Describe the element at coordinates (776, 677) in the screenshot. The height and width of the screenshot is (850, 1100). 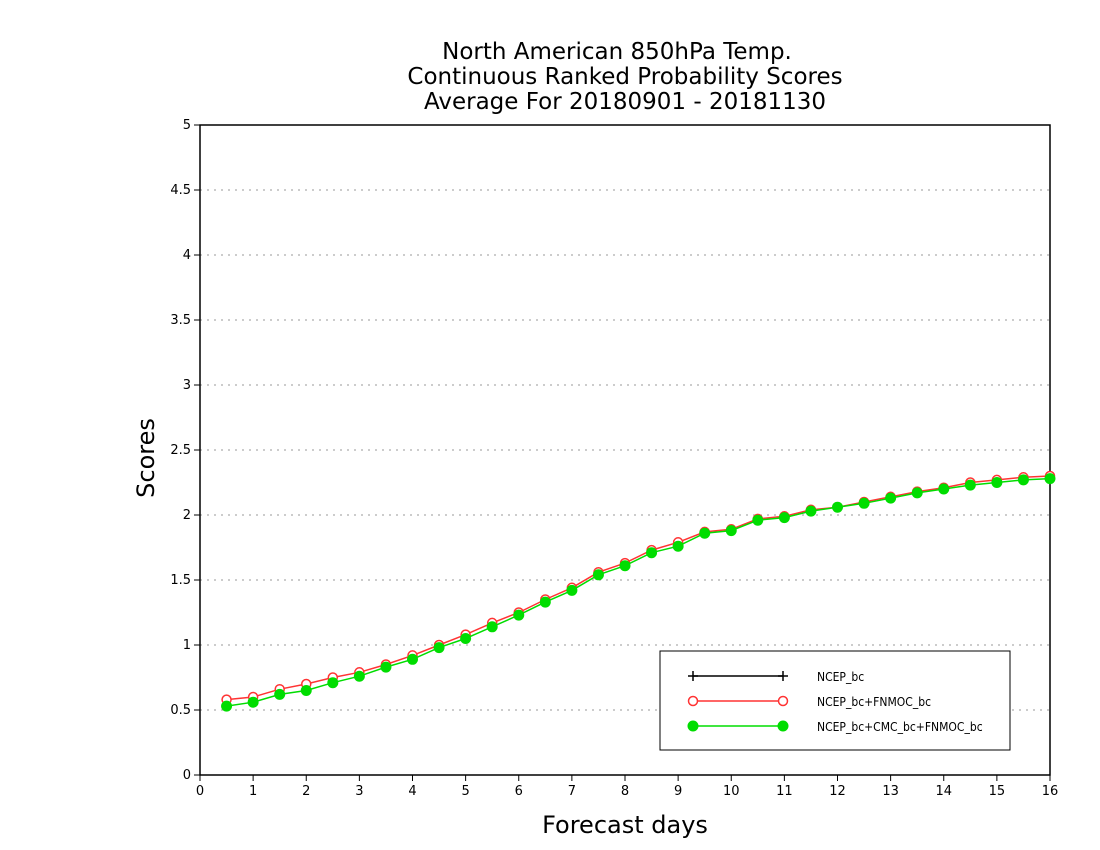
I see `legend-entry: NCEP_bc` at that location.